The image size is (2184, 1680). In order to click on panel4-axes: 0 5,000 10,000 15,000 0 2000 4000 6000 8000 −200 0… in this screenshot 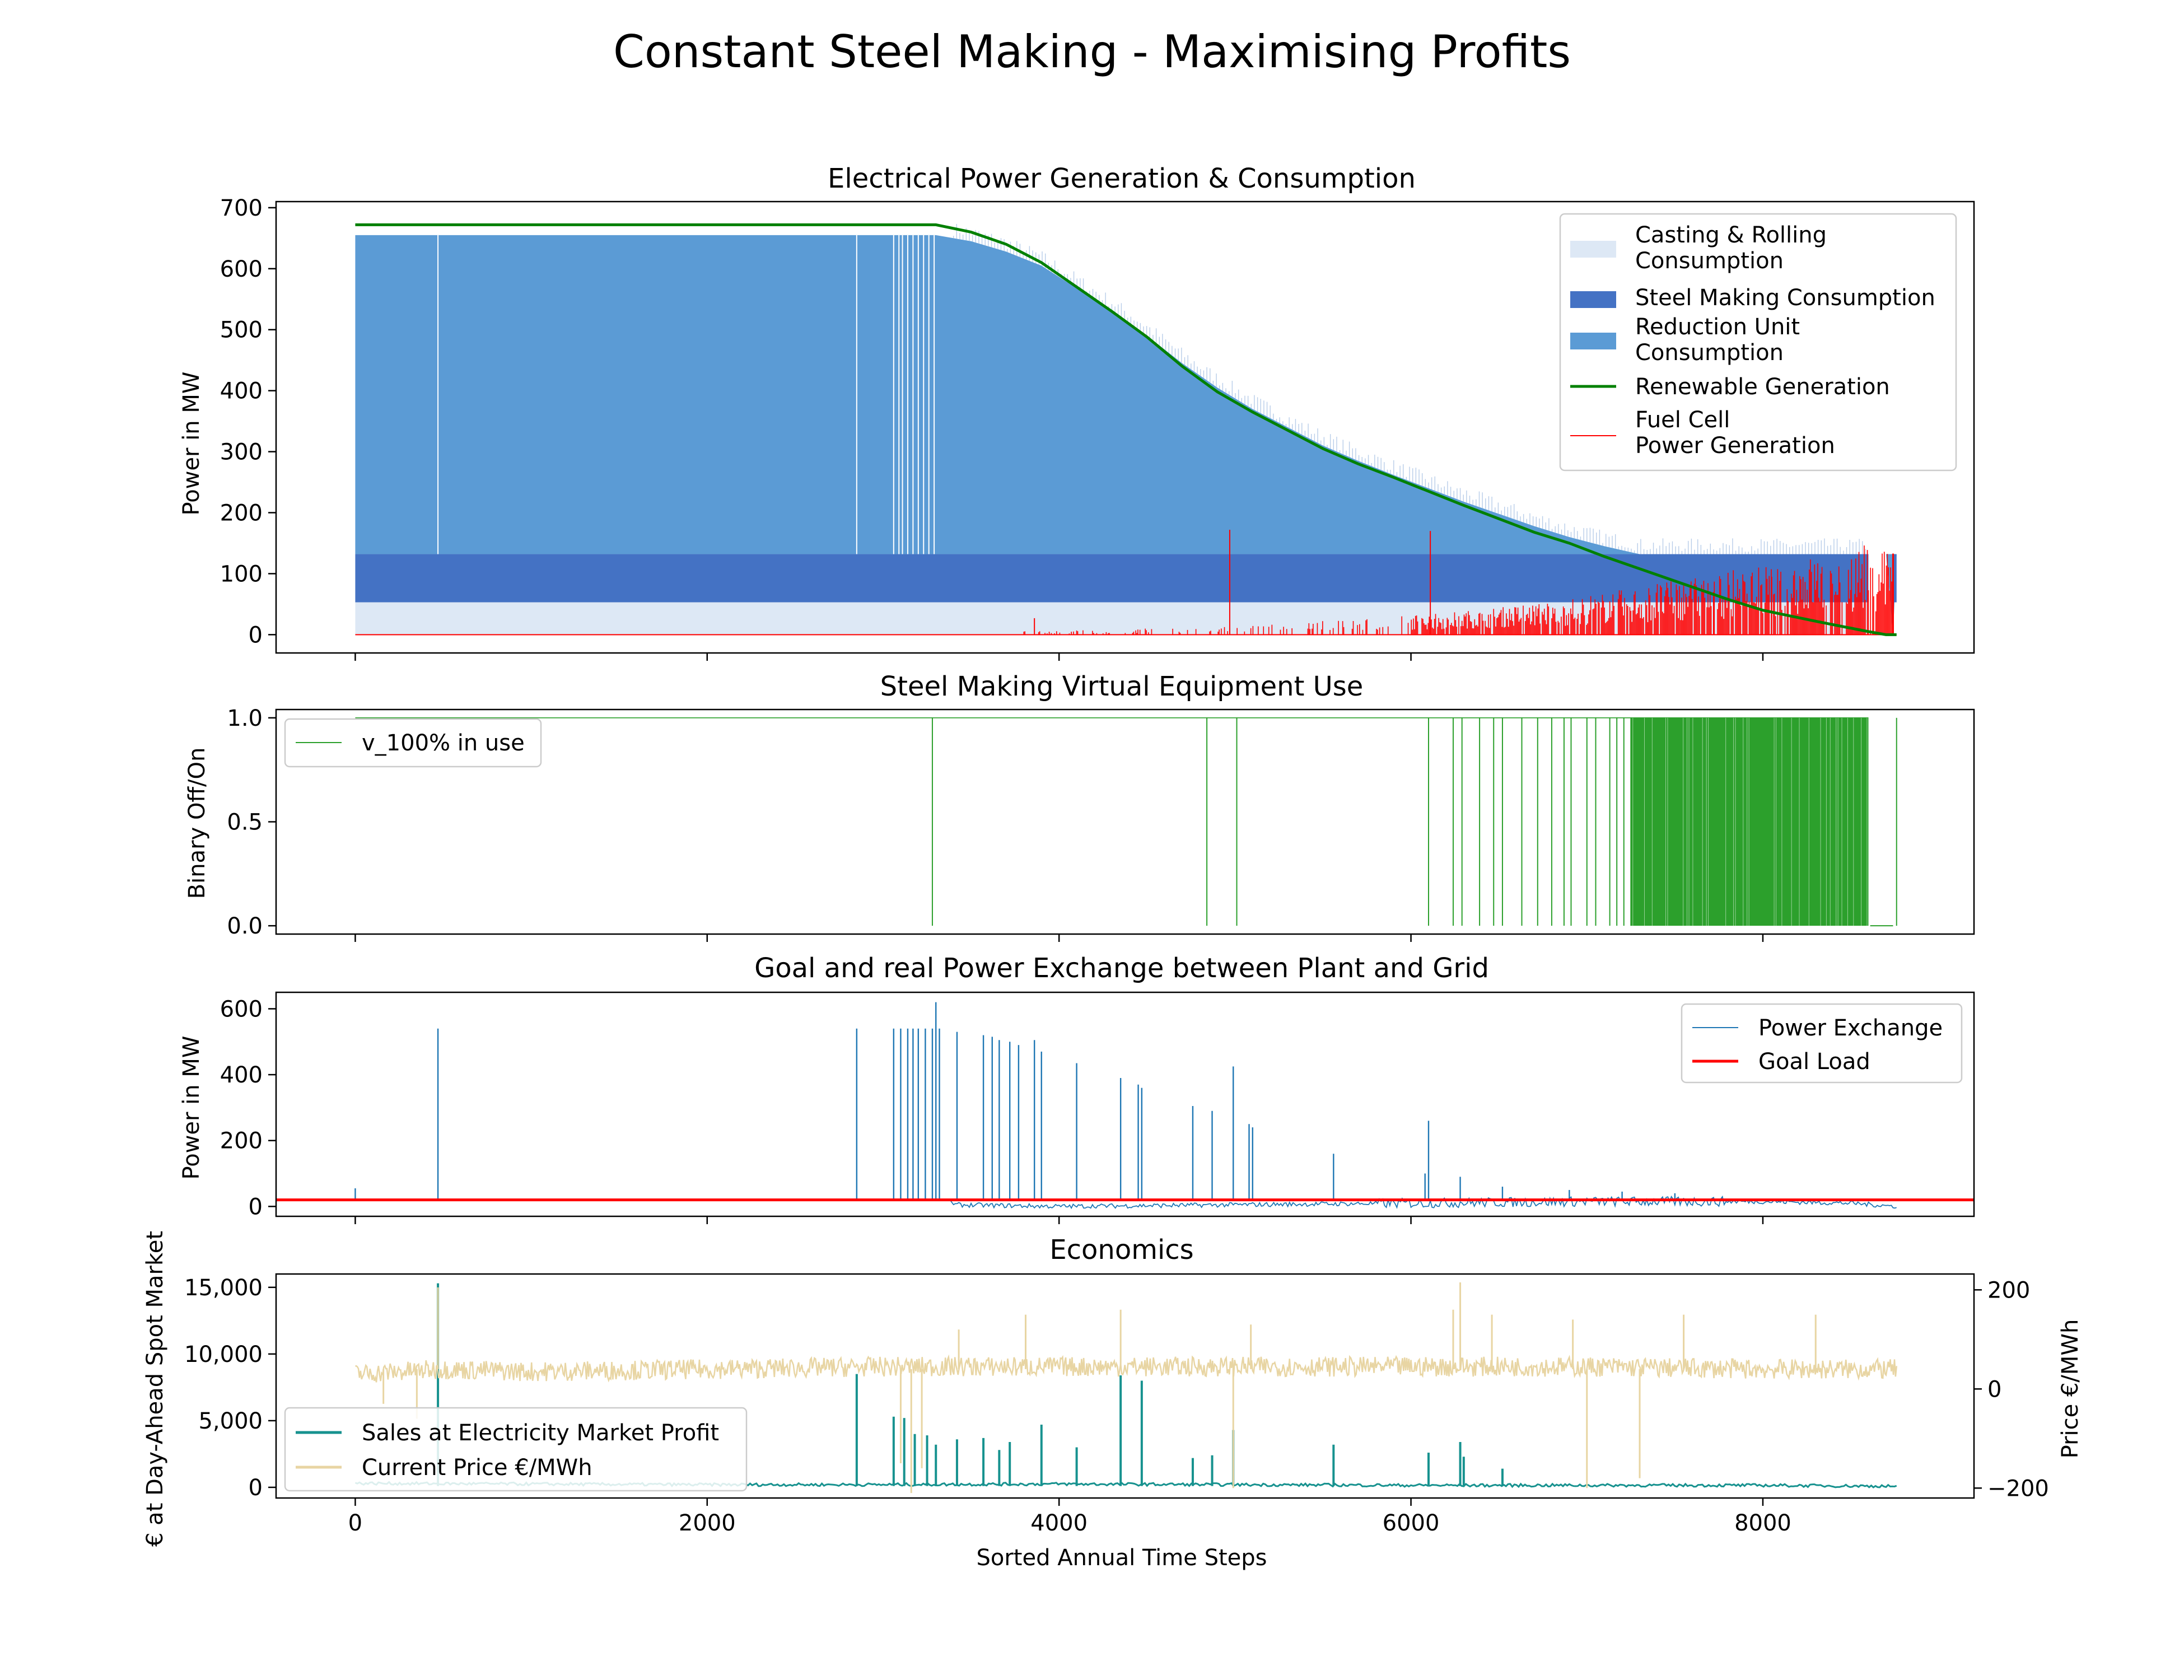, I will do `click(1116, 1405)`.